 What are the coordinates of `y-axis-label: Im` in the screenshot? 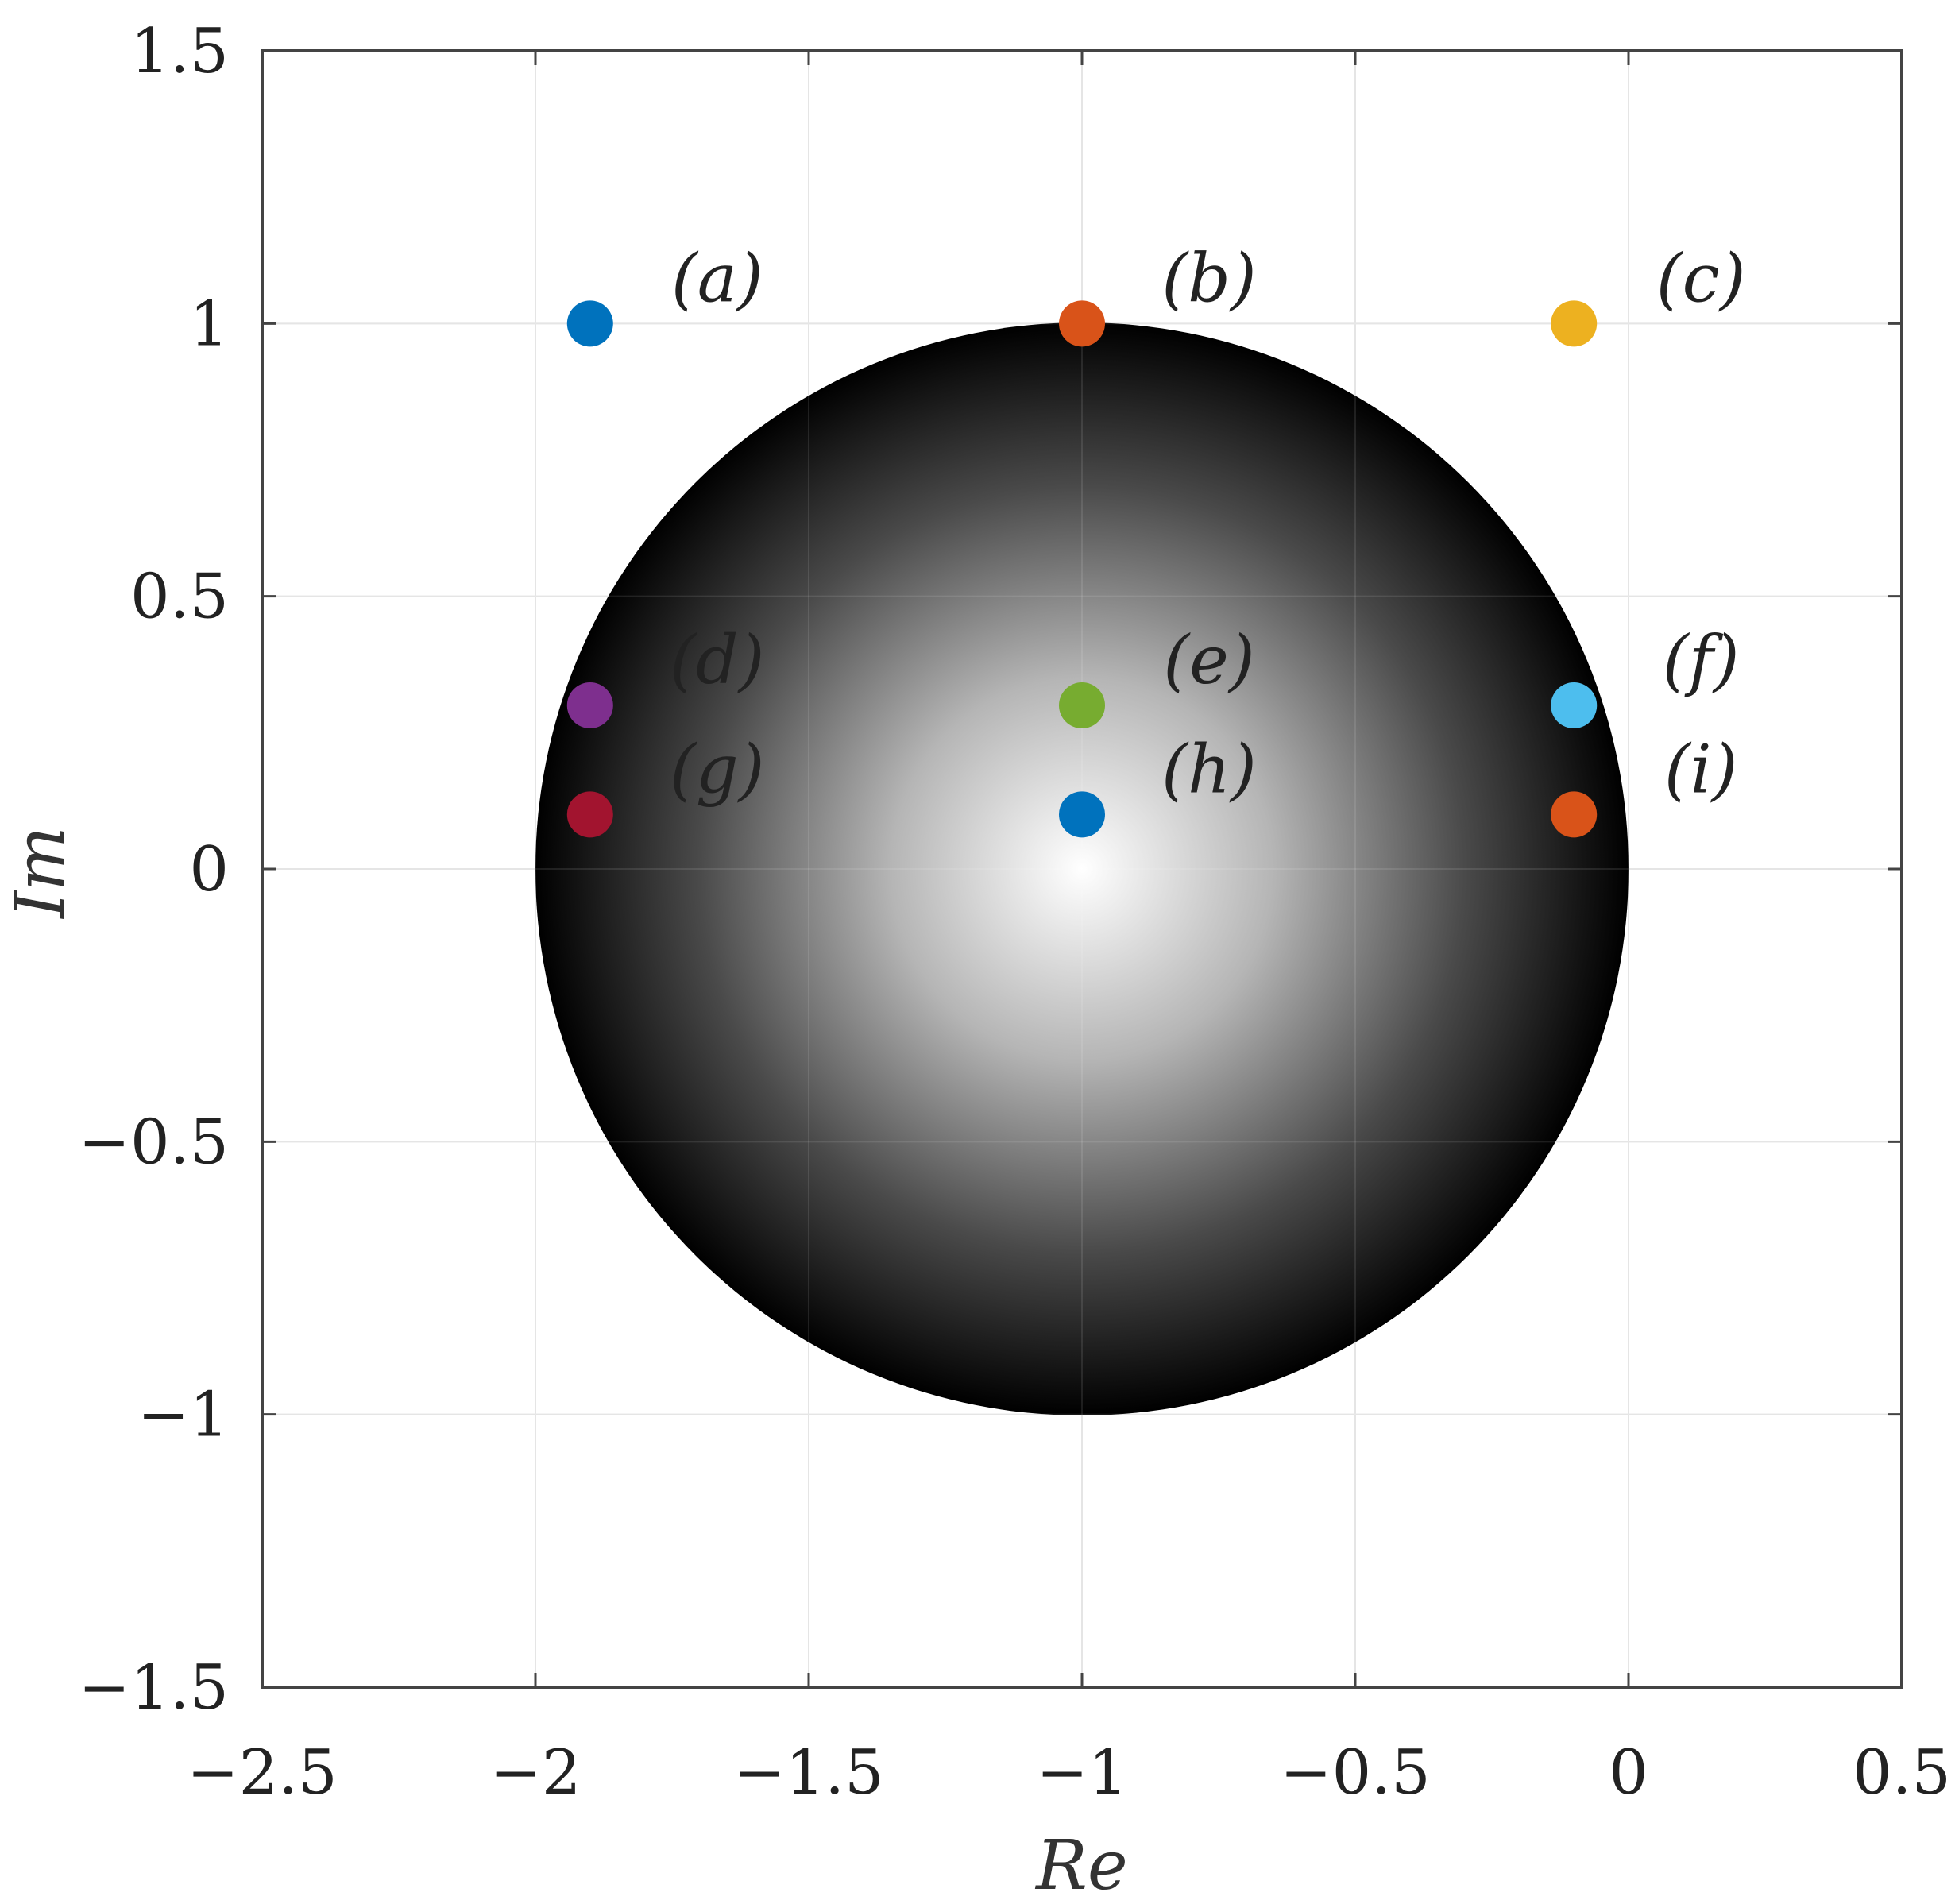 It's located at (40, 873).